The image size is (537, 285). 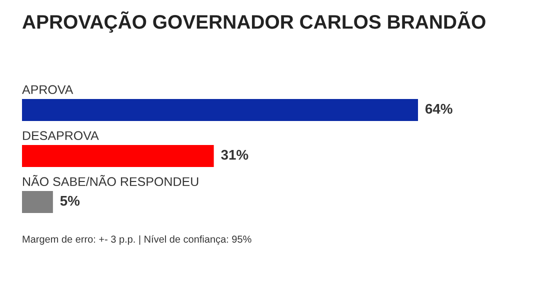 I want to click on text: Margem de erro: +- 3 p.p. | Nível de confiança: 95%, so click(x=137, y=240).